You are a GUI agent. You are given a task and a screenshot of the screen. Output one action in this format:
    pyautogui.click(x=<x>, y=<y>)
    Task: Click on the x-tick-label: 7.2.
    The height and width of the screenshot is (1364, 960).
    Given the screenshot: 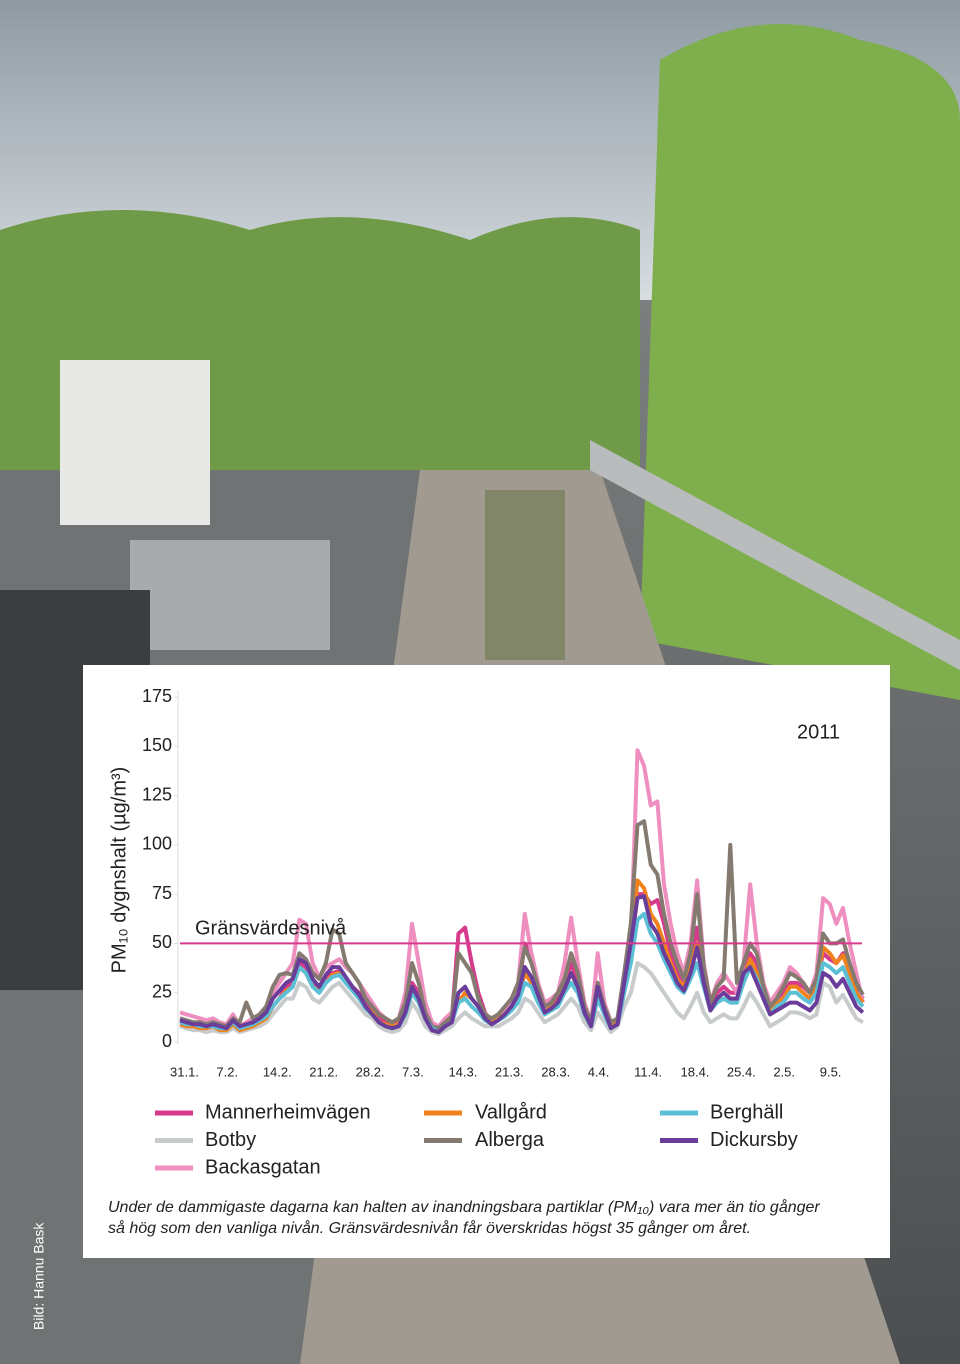 What is the action you would take?
    pyautogui.click(x=227, y=1071)
    